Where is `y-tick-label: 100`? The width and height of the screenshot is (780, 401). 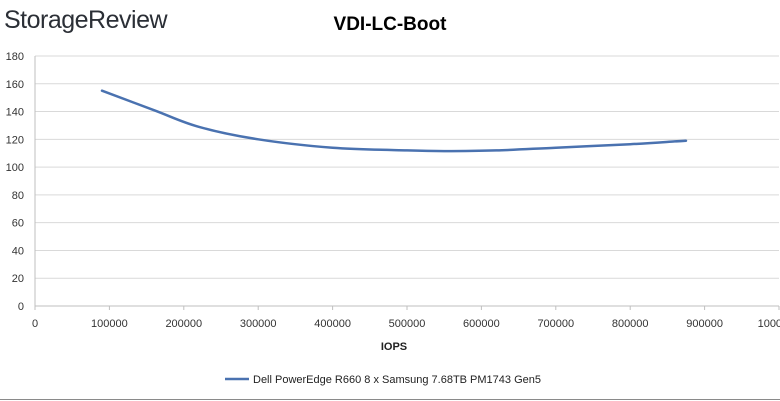 y-tick-label: 100 is located at coordinates (15, 168).